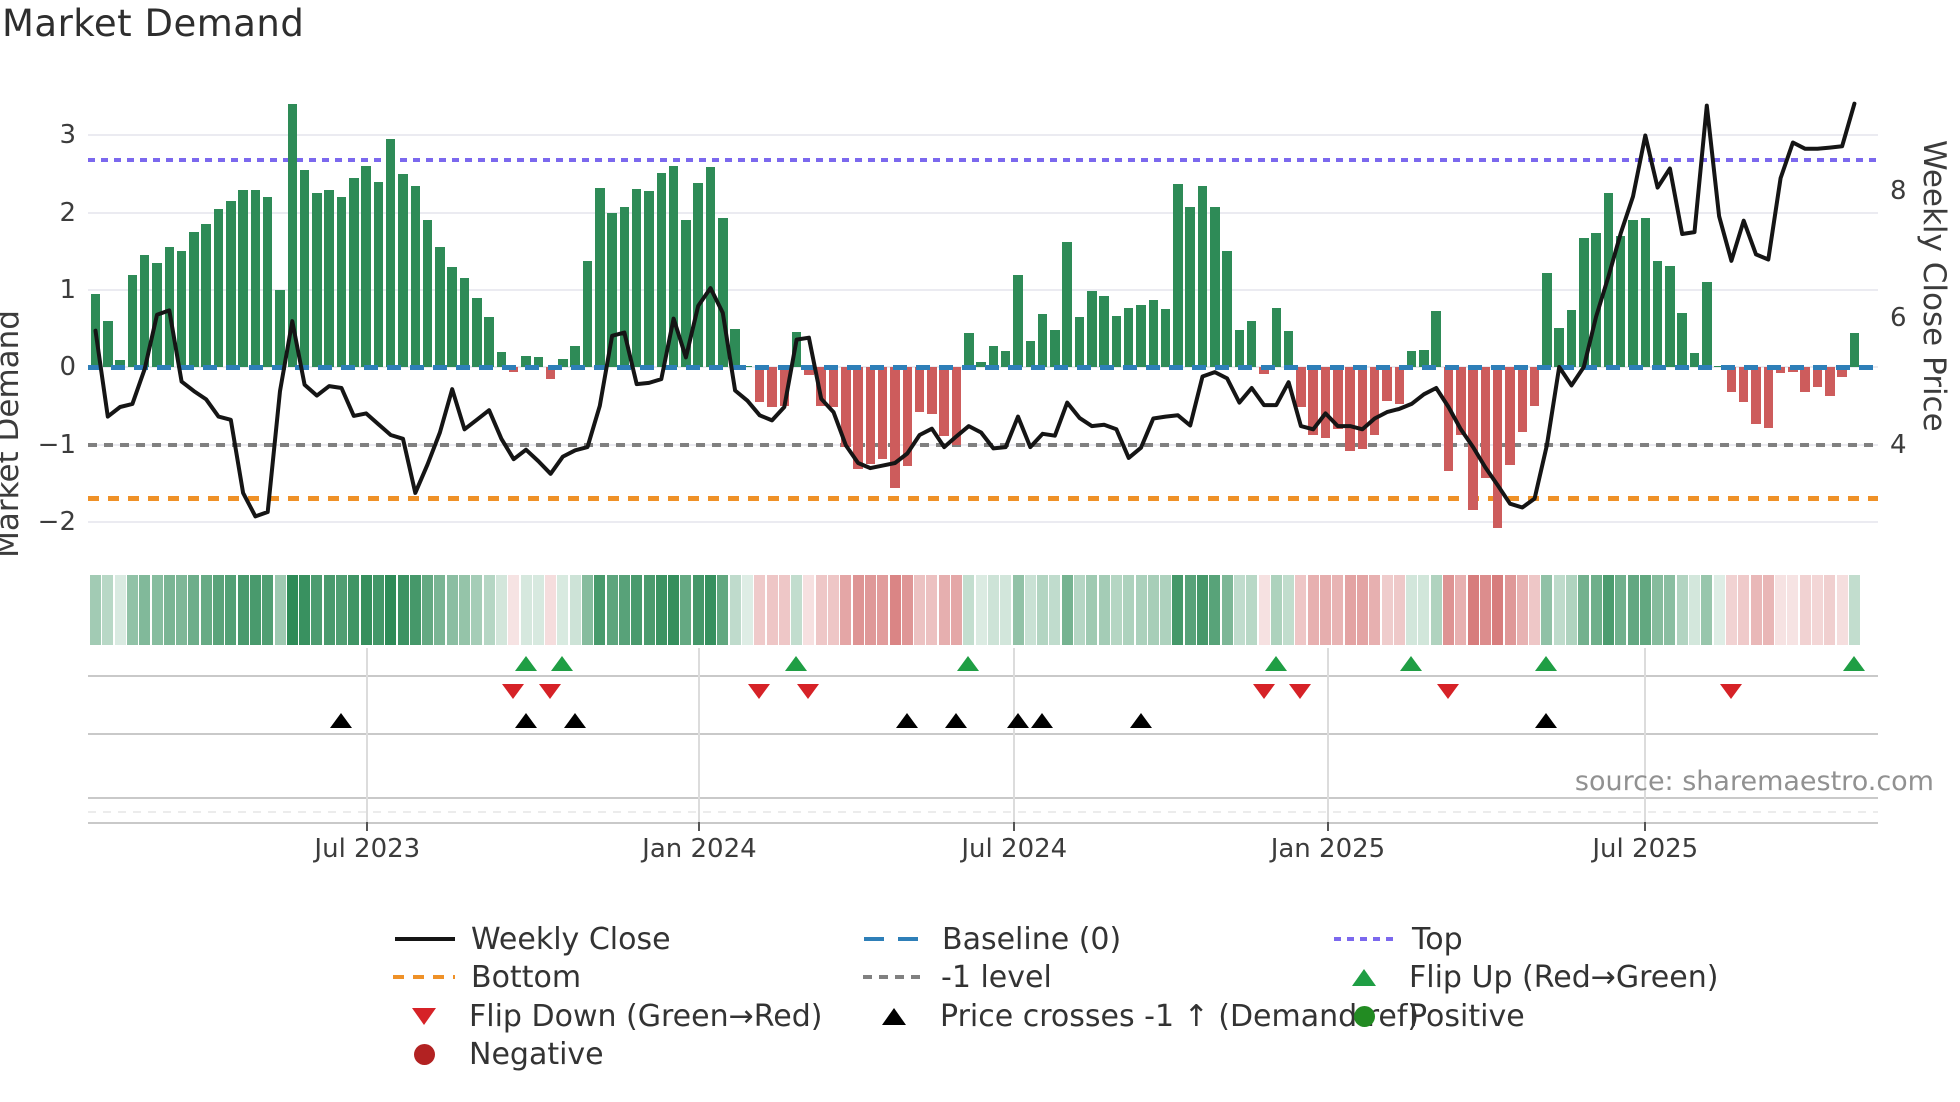  What do you see at coordinates (1898, 190) in the screenshot?
I see `right-axis-tick: 8` at bounding box center [1898, 190].